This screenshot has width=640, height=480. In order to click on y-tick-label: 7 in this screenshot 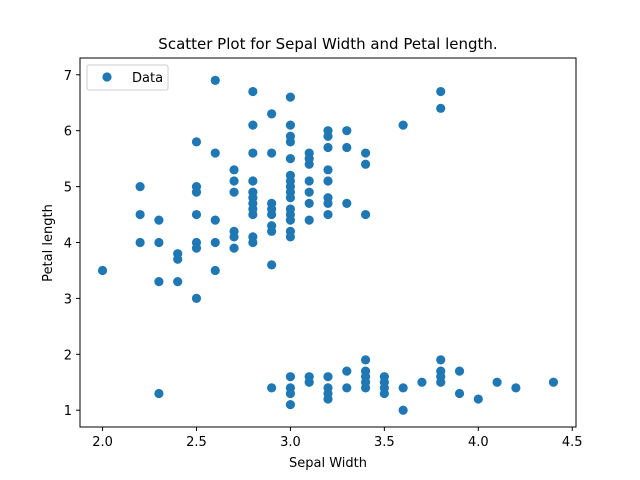, I will do `click(68, 76)`.